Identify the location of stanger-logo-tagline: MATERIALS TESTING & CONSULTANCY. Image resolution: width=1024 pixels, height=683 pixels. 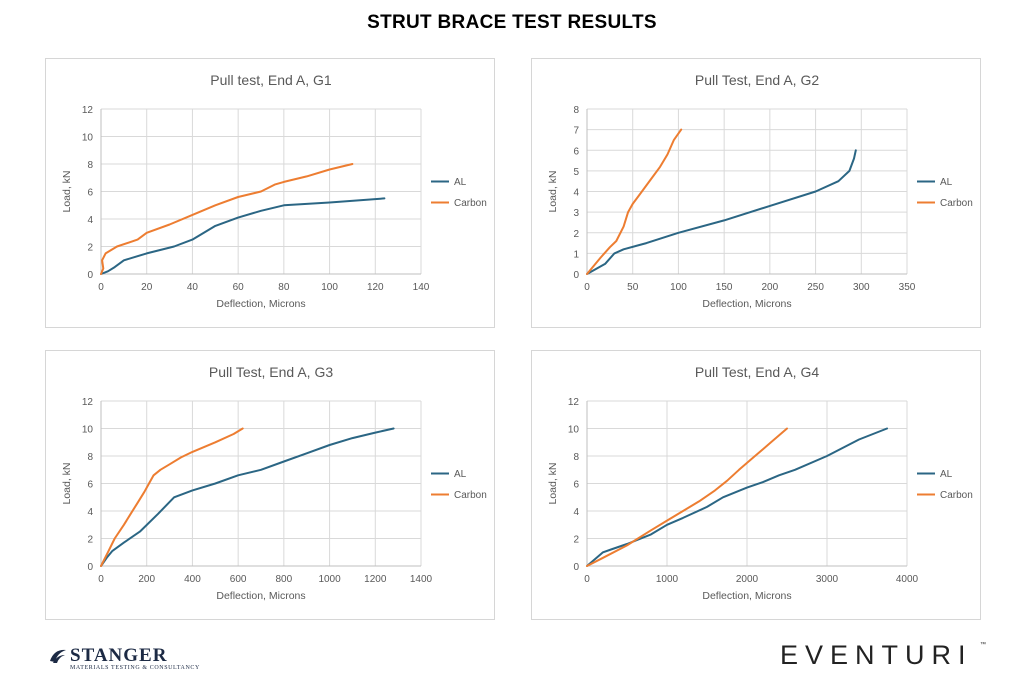
(135, 668).